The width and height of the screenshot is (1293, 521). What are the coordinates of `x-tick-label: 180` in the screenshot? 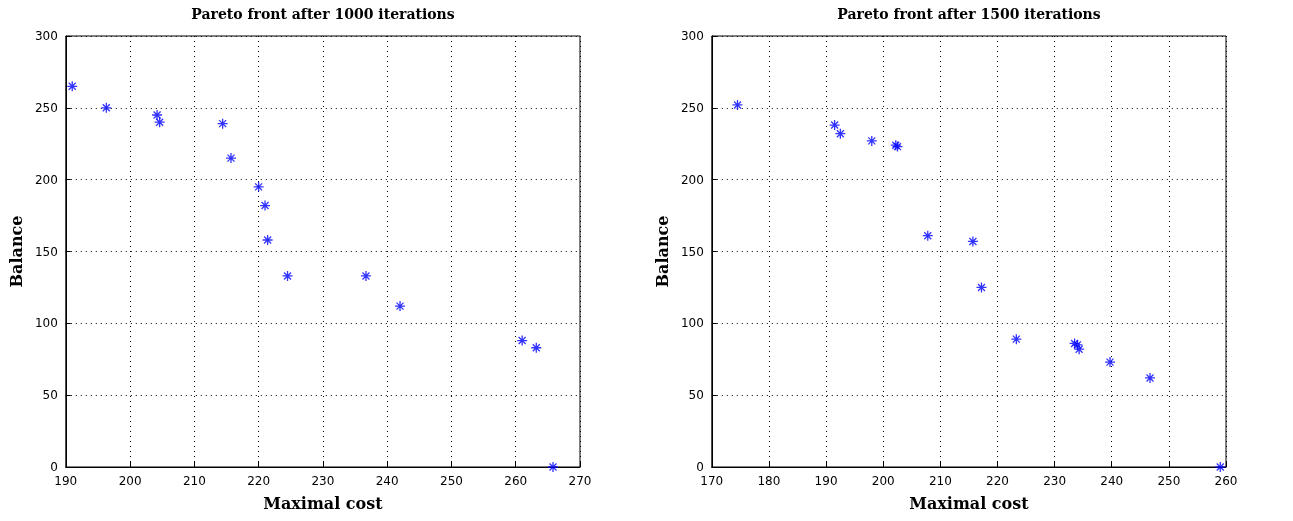 It's located at (769, 481).